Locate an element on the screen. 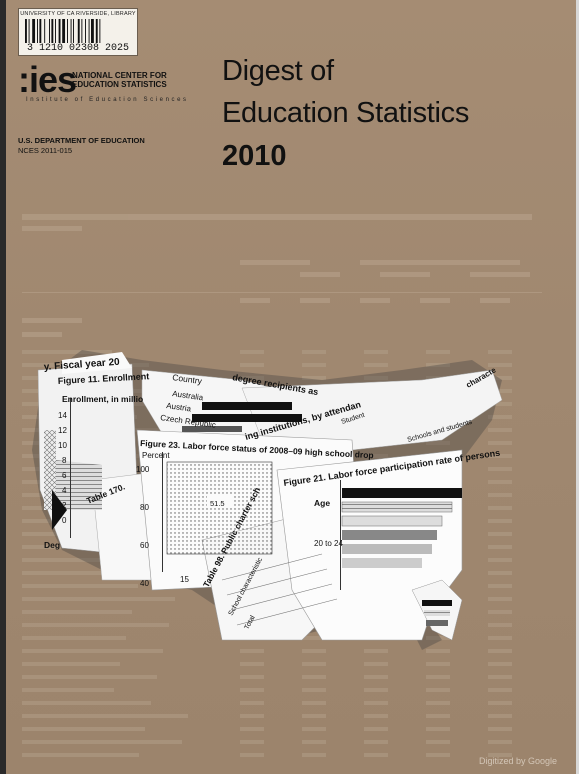 The height and width of the screenshot is (774, 579). barcode-number: 3 1210 02308 2025 is located at coordinates (78, 48).